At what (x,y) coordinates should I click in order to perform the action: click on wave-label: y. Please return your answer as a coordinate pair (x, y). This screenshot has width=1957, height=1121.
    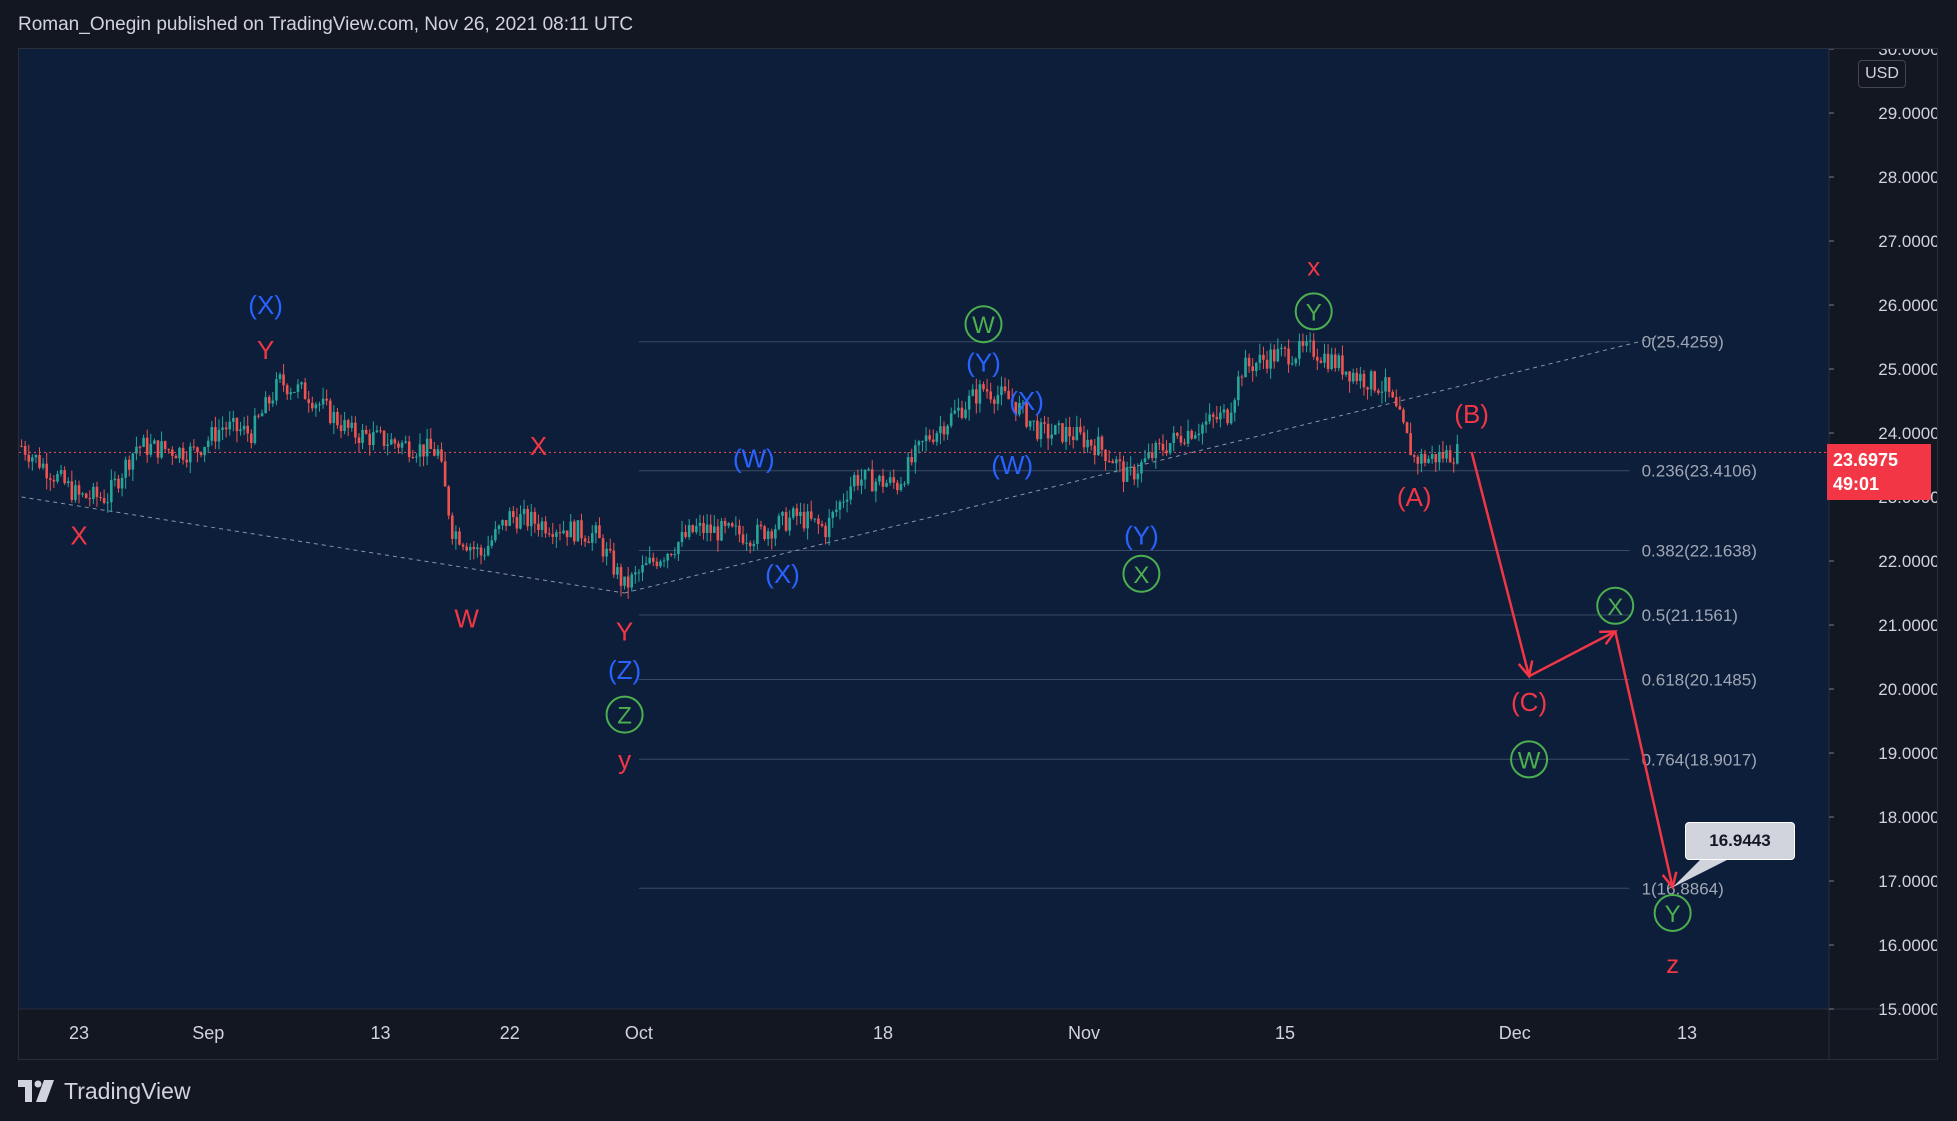
    Looking at the image, I should click on (624, 759).